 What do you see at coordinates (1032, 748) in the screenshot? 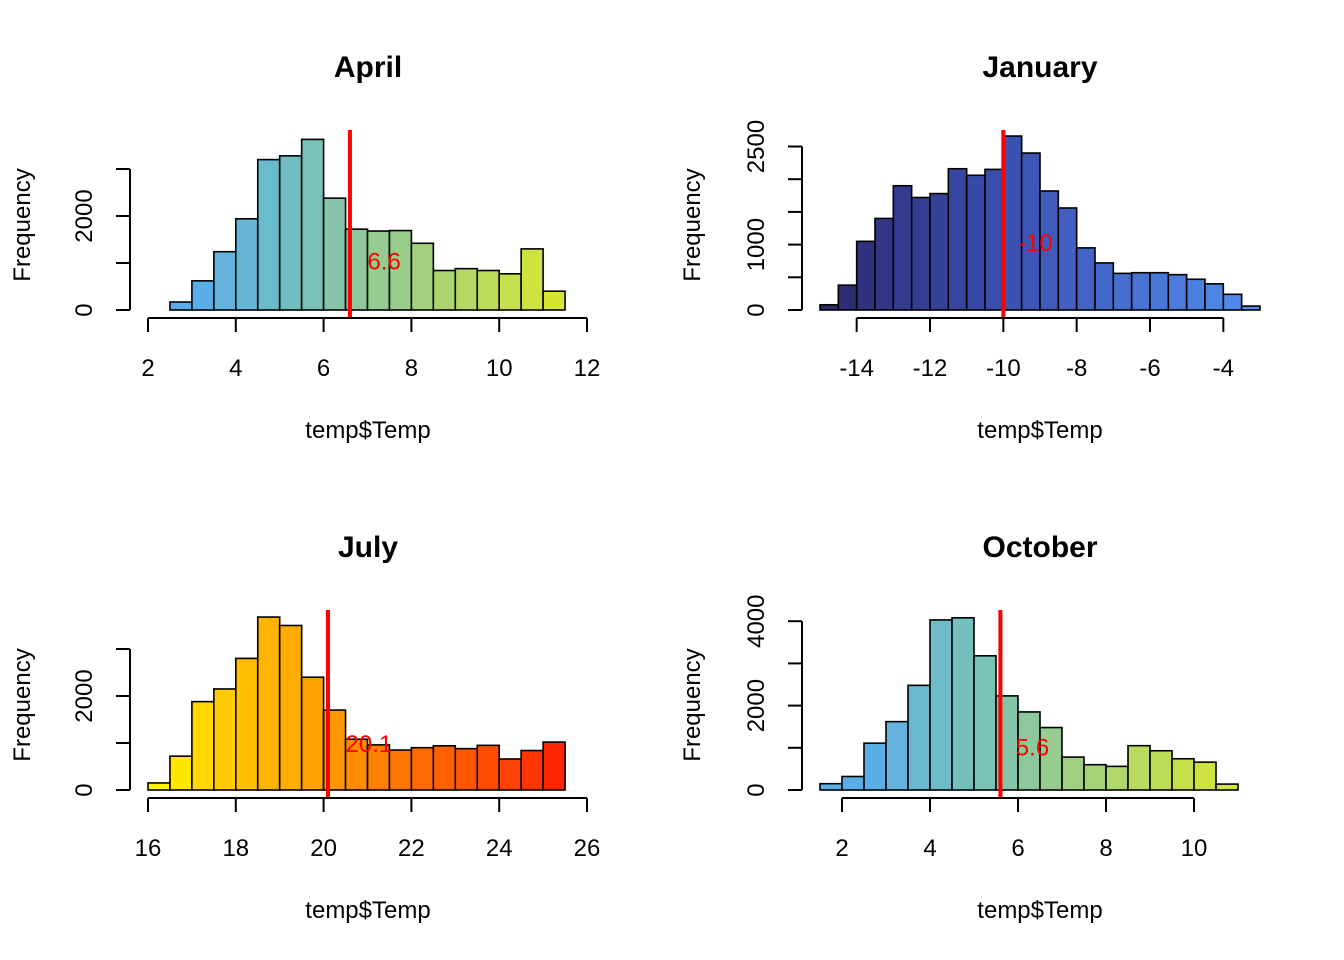
I see `mean-label: 5.6` at bounding box center [1032, 748].